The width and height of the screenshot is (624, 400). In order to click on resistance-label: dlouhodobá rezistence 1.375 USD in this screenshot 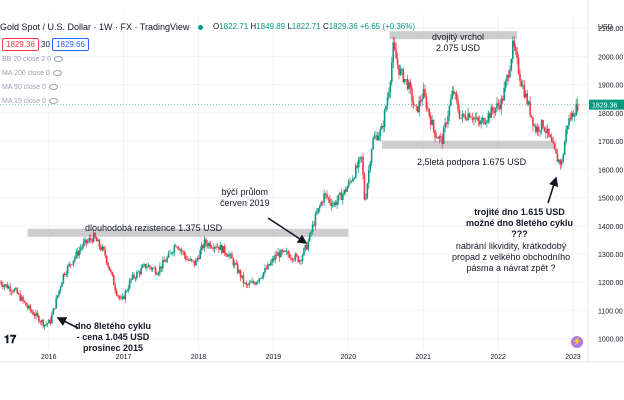, I will do `click(154, 228)`.